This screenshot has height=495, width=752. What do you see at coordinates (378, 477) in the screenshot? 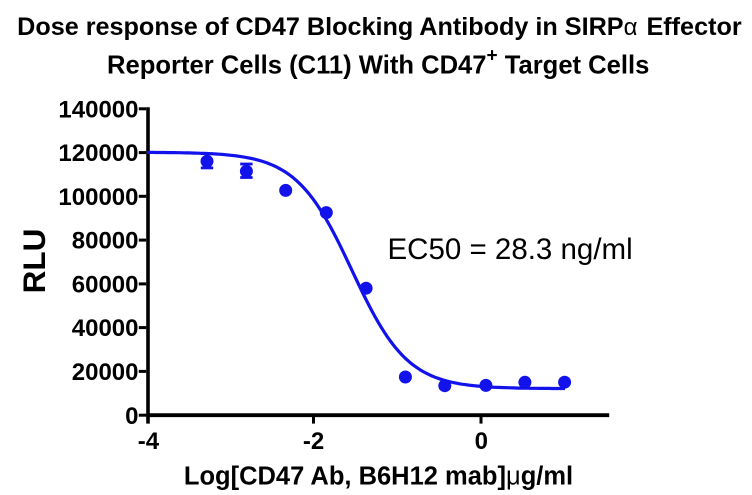
I see `svg-text: Log[CD47 Ab, B6H12 mab]μg/ml` at bounding box center [378, 477].